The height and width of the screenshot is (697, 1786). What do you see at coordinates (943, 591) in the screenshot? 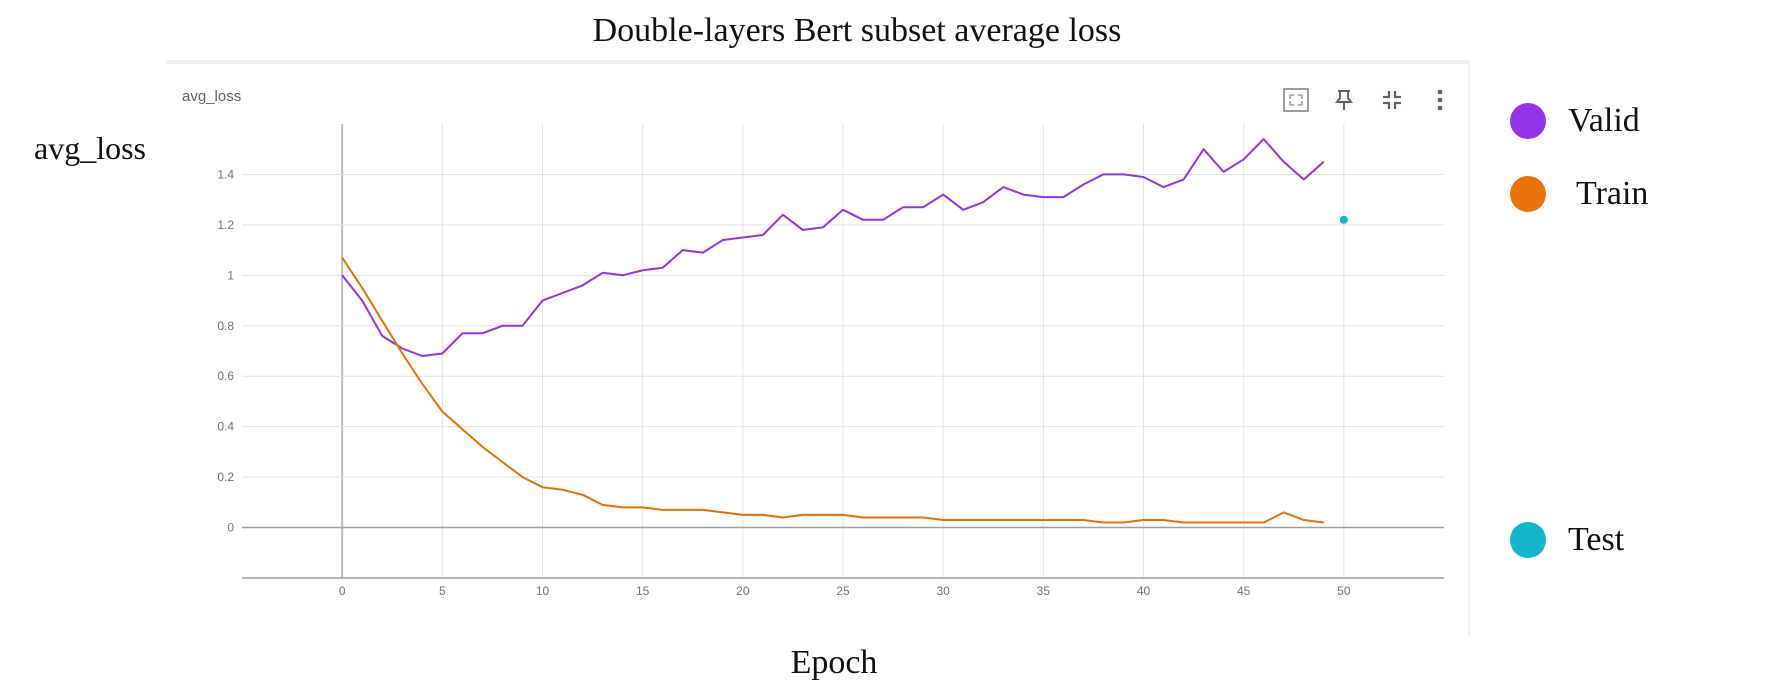
I see `x-tick-label: 30` at bounding box center [943, 591].